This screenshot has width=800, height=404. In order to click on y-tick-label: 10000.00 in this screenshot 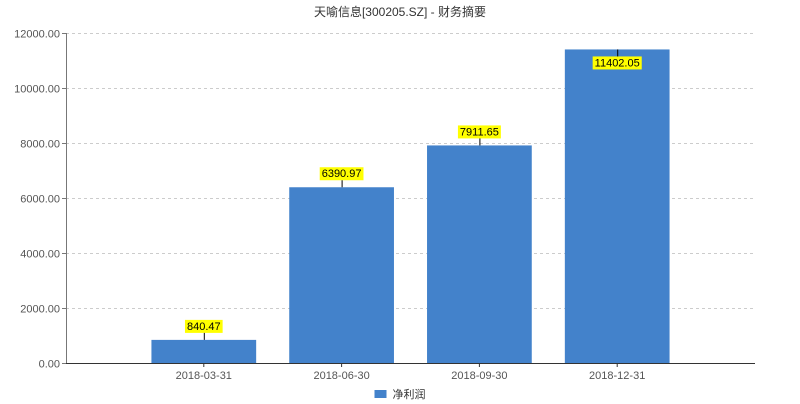, I will do `click(37, 90)`.